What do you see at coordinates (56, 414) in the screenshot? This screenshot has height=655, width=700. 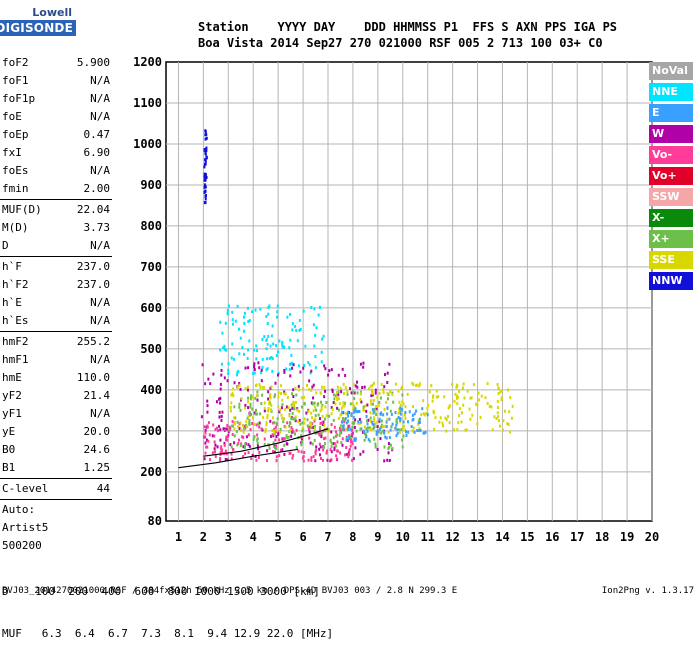 I see `param-row: yF1 N/A` at bounding box center [56, 414].